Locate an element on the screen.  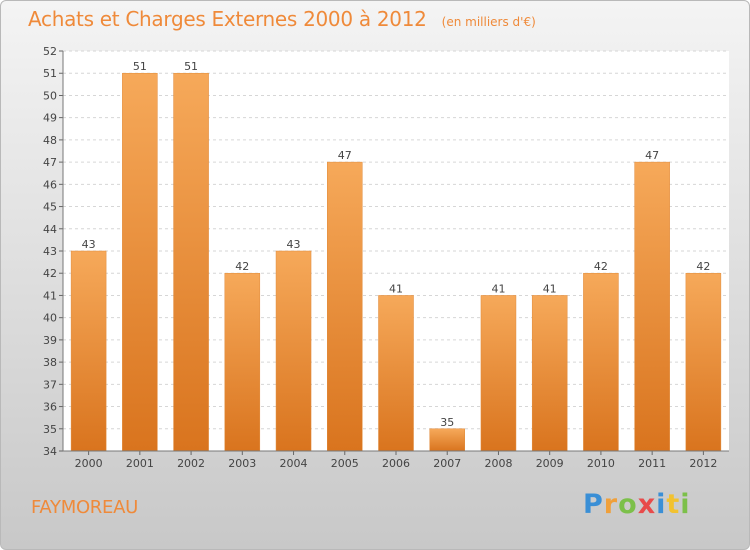
proxiti-logo: Proxiti is located at coordinates (637, 504).